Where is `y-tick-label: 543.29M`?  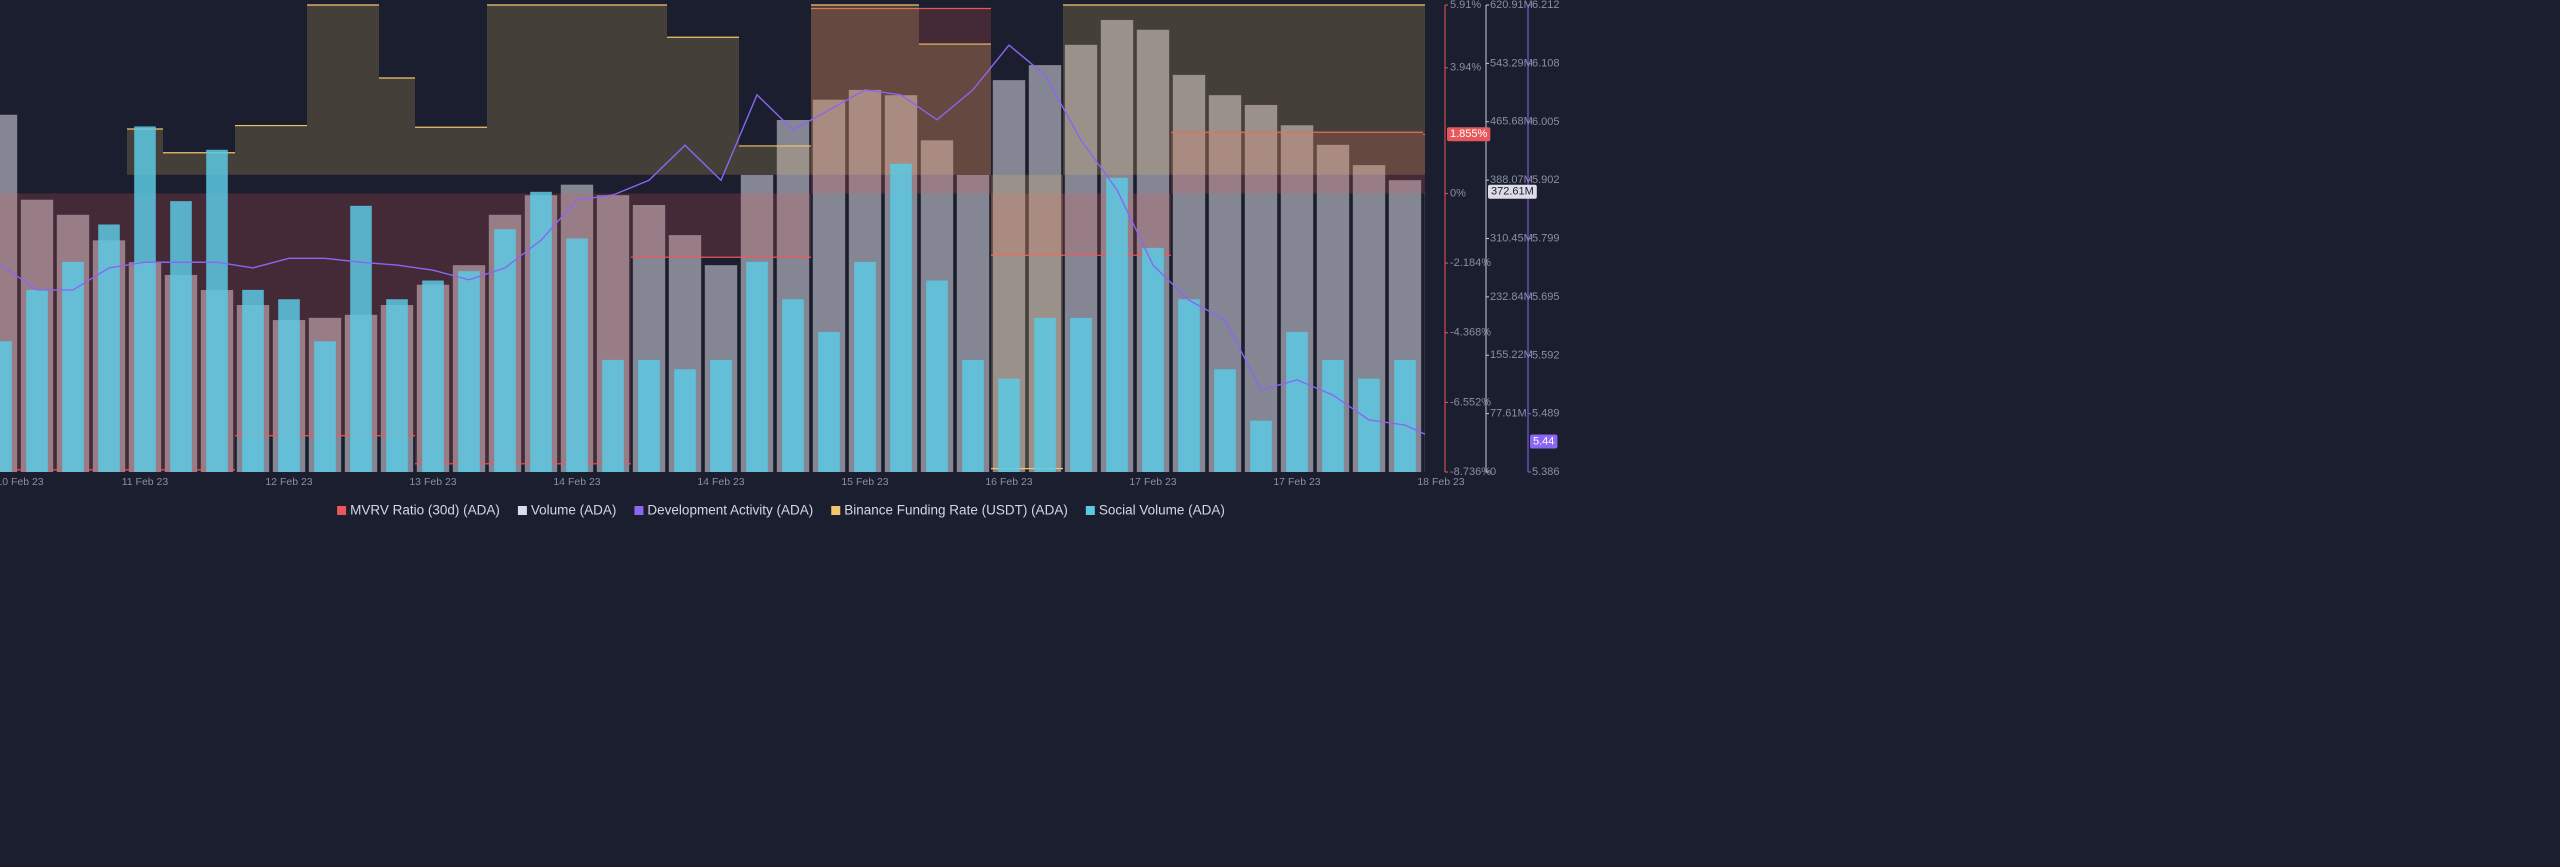
y-tick-label: 543.29M is located at coordinates (1511, 63).